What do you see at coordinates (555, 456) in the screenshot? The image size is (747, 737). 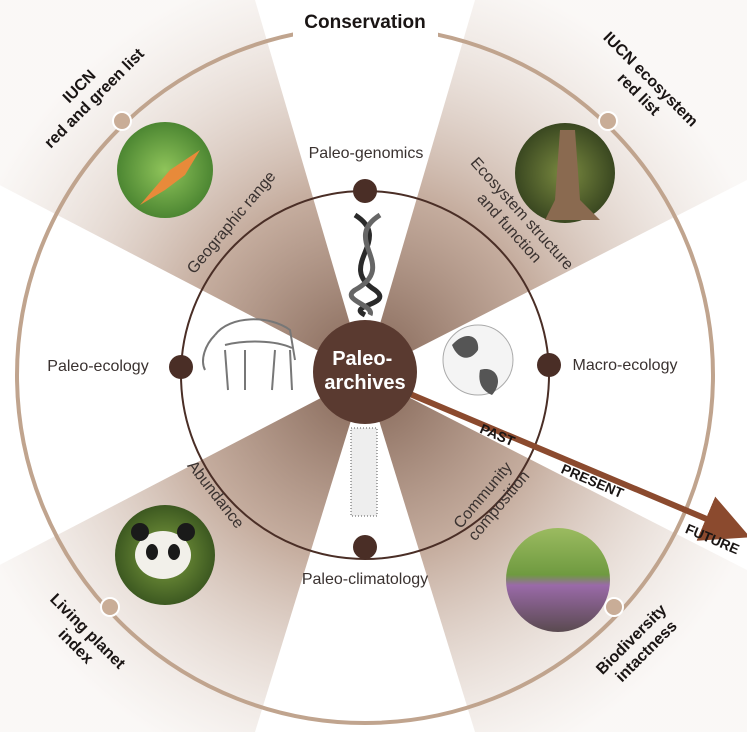 I see `timeline-arrow` at bounding box center [555, 456].